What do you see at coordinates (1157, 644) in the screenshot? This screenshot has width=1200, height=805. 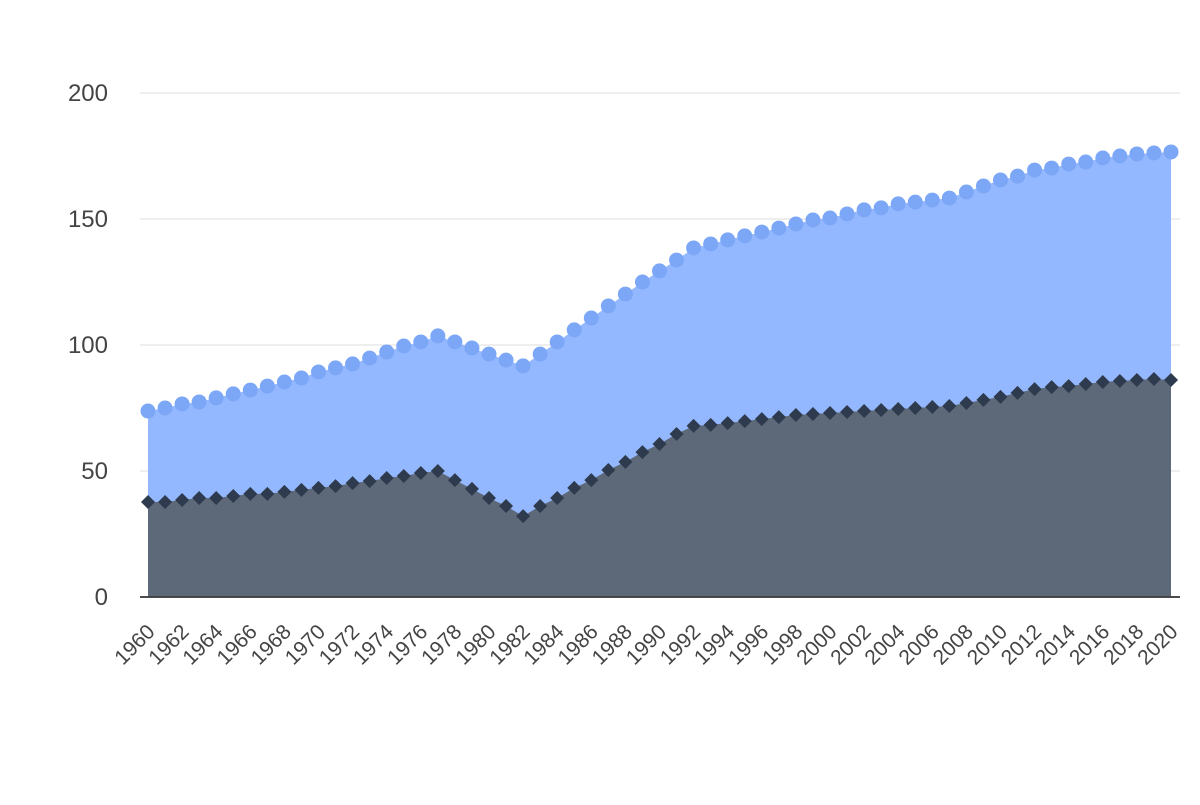 I see `x-tick-label: 2020` at bounding box center [1157, 644].